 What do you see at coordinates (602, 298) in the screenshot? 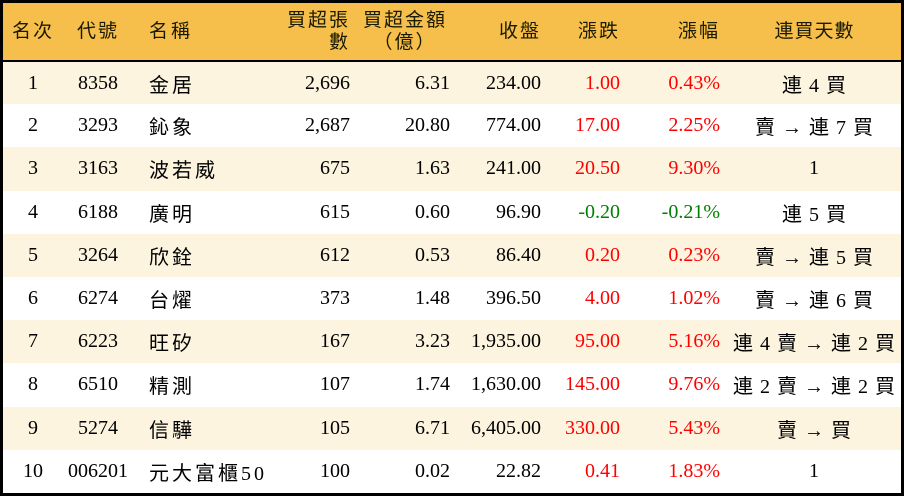
I see `change-cell: 4.00` at bounding box center [602, 298].